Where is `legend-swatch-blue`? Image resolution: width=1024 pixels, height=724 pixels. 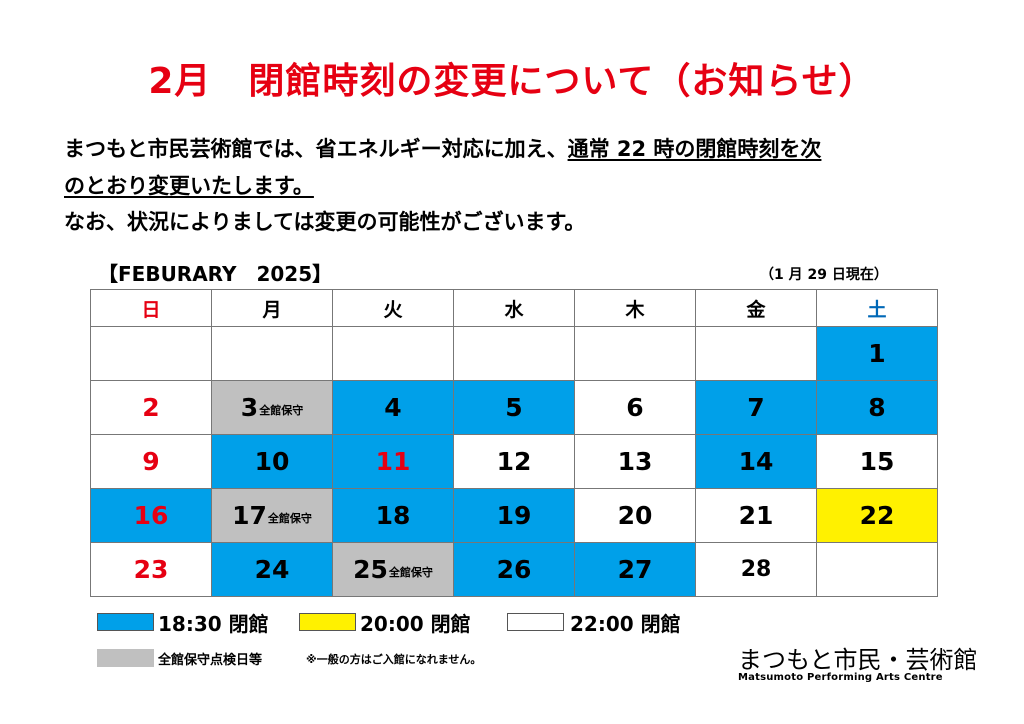
legend-swatch-blue is located at coordinates (125, 622).